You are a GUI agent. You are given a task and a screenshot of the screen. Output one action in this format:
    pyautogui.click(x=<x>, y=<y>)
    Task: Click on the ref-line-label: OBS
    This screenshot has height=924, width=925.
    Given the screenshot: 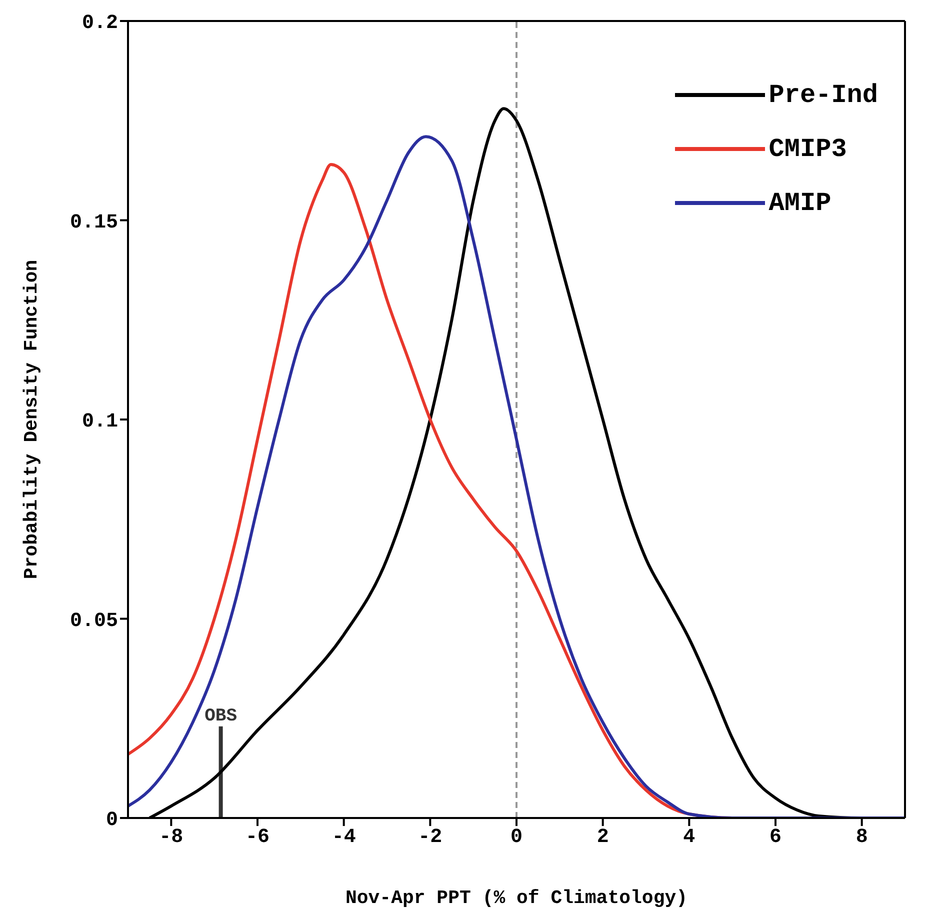 What is the action you would take?
    pyautogui.click(x=221, y=716)
    